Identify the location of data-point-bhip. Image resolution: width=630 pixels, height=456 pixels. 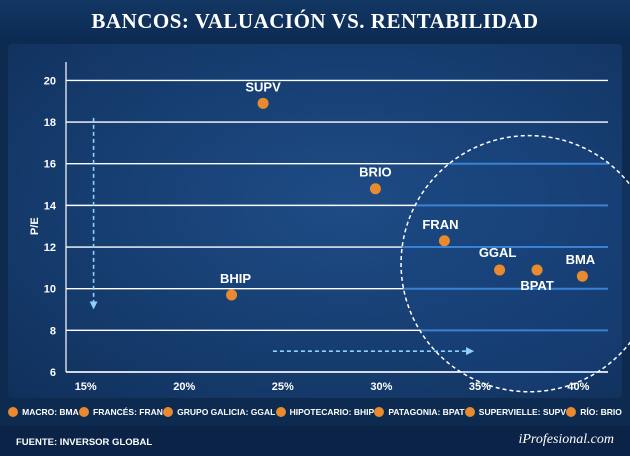
(232, 295).